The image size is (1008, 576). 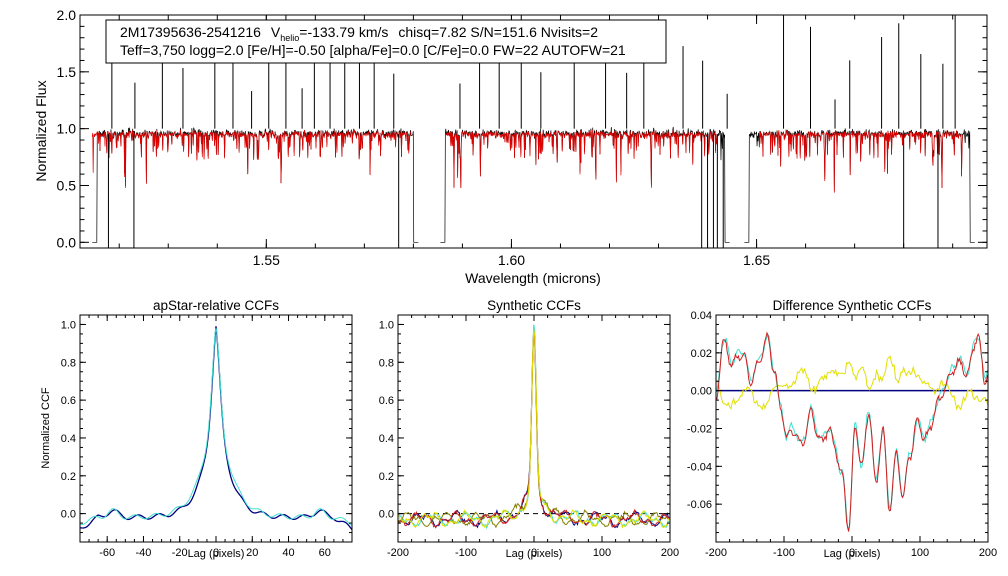 I want to click on synthetic-ccf-template, so click(x=534, y=429).